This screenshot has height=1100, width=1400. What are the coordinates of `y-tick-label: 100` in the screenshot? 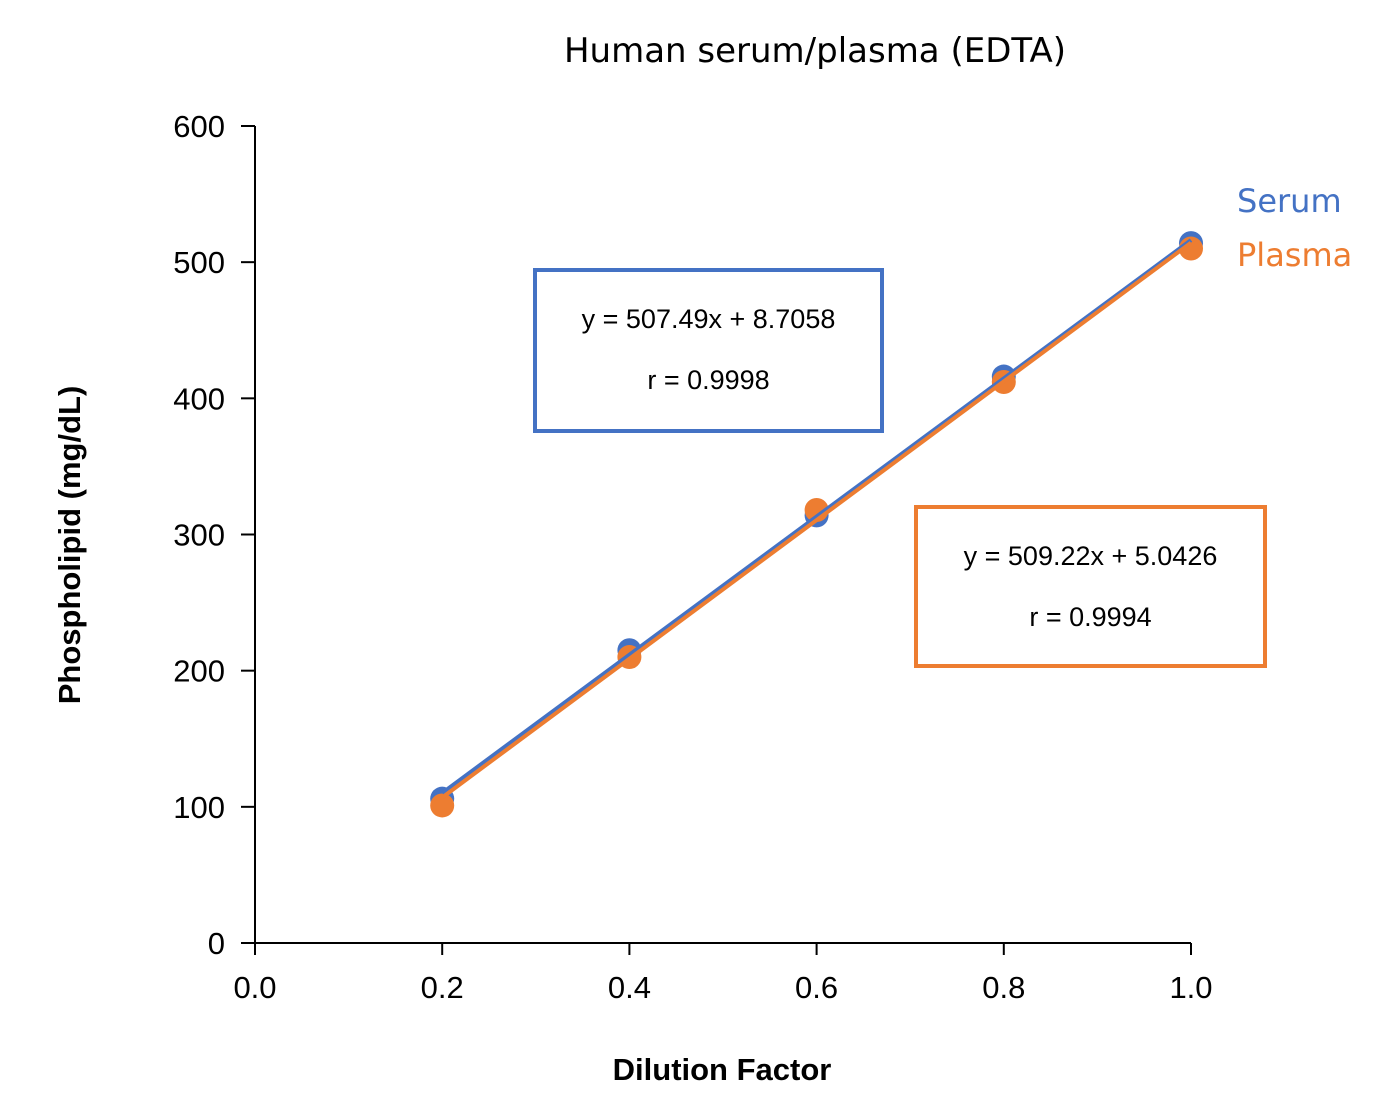 It's located at (199, 807).